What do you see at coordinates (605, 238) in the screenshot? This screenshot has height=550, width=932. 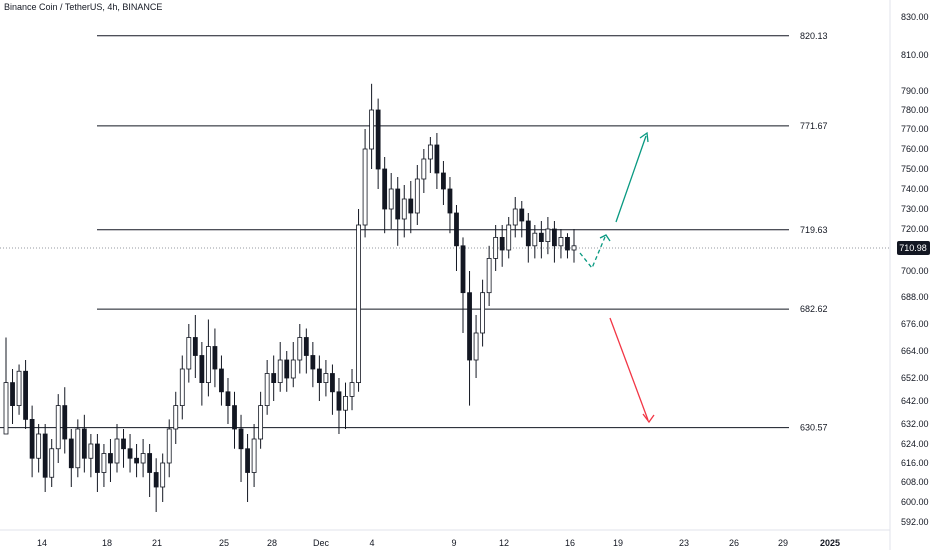 I see `projected-path-arrowhead` at bounding box center [605, 238].